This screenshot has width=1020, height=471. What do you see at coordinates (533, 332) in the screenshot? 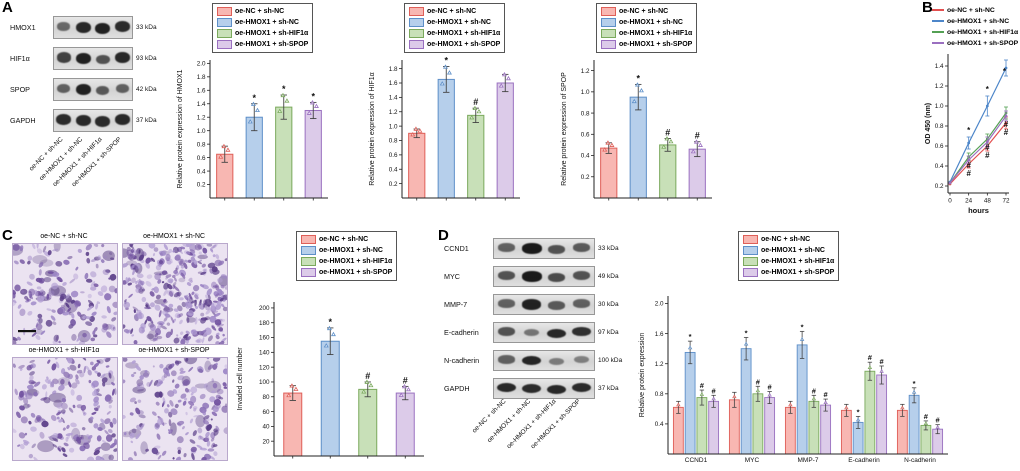
I see `blot-row: E-cadherin 97 kDa` at bounding box center [533, 332].